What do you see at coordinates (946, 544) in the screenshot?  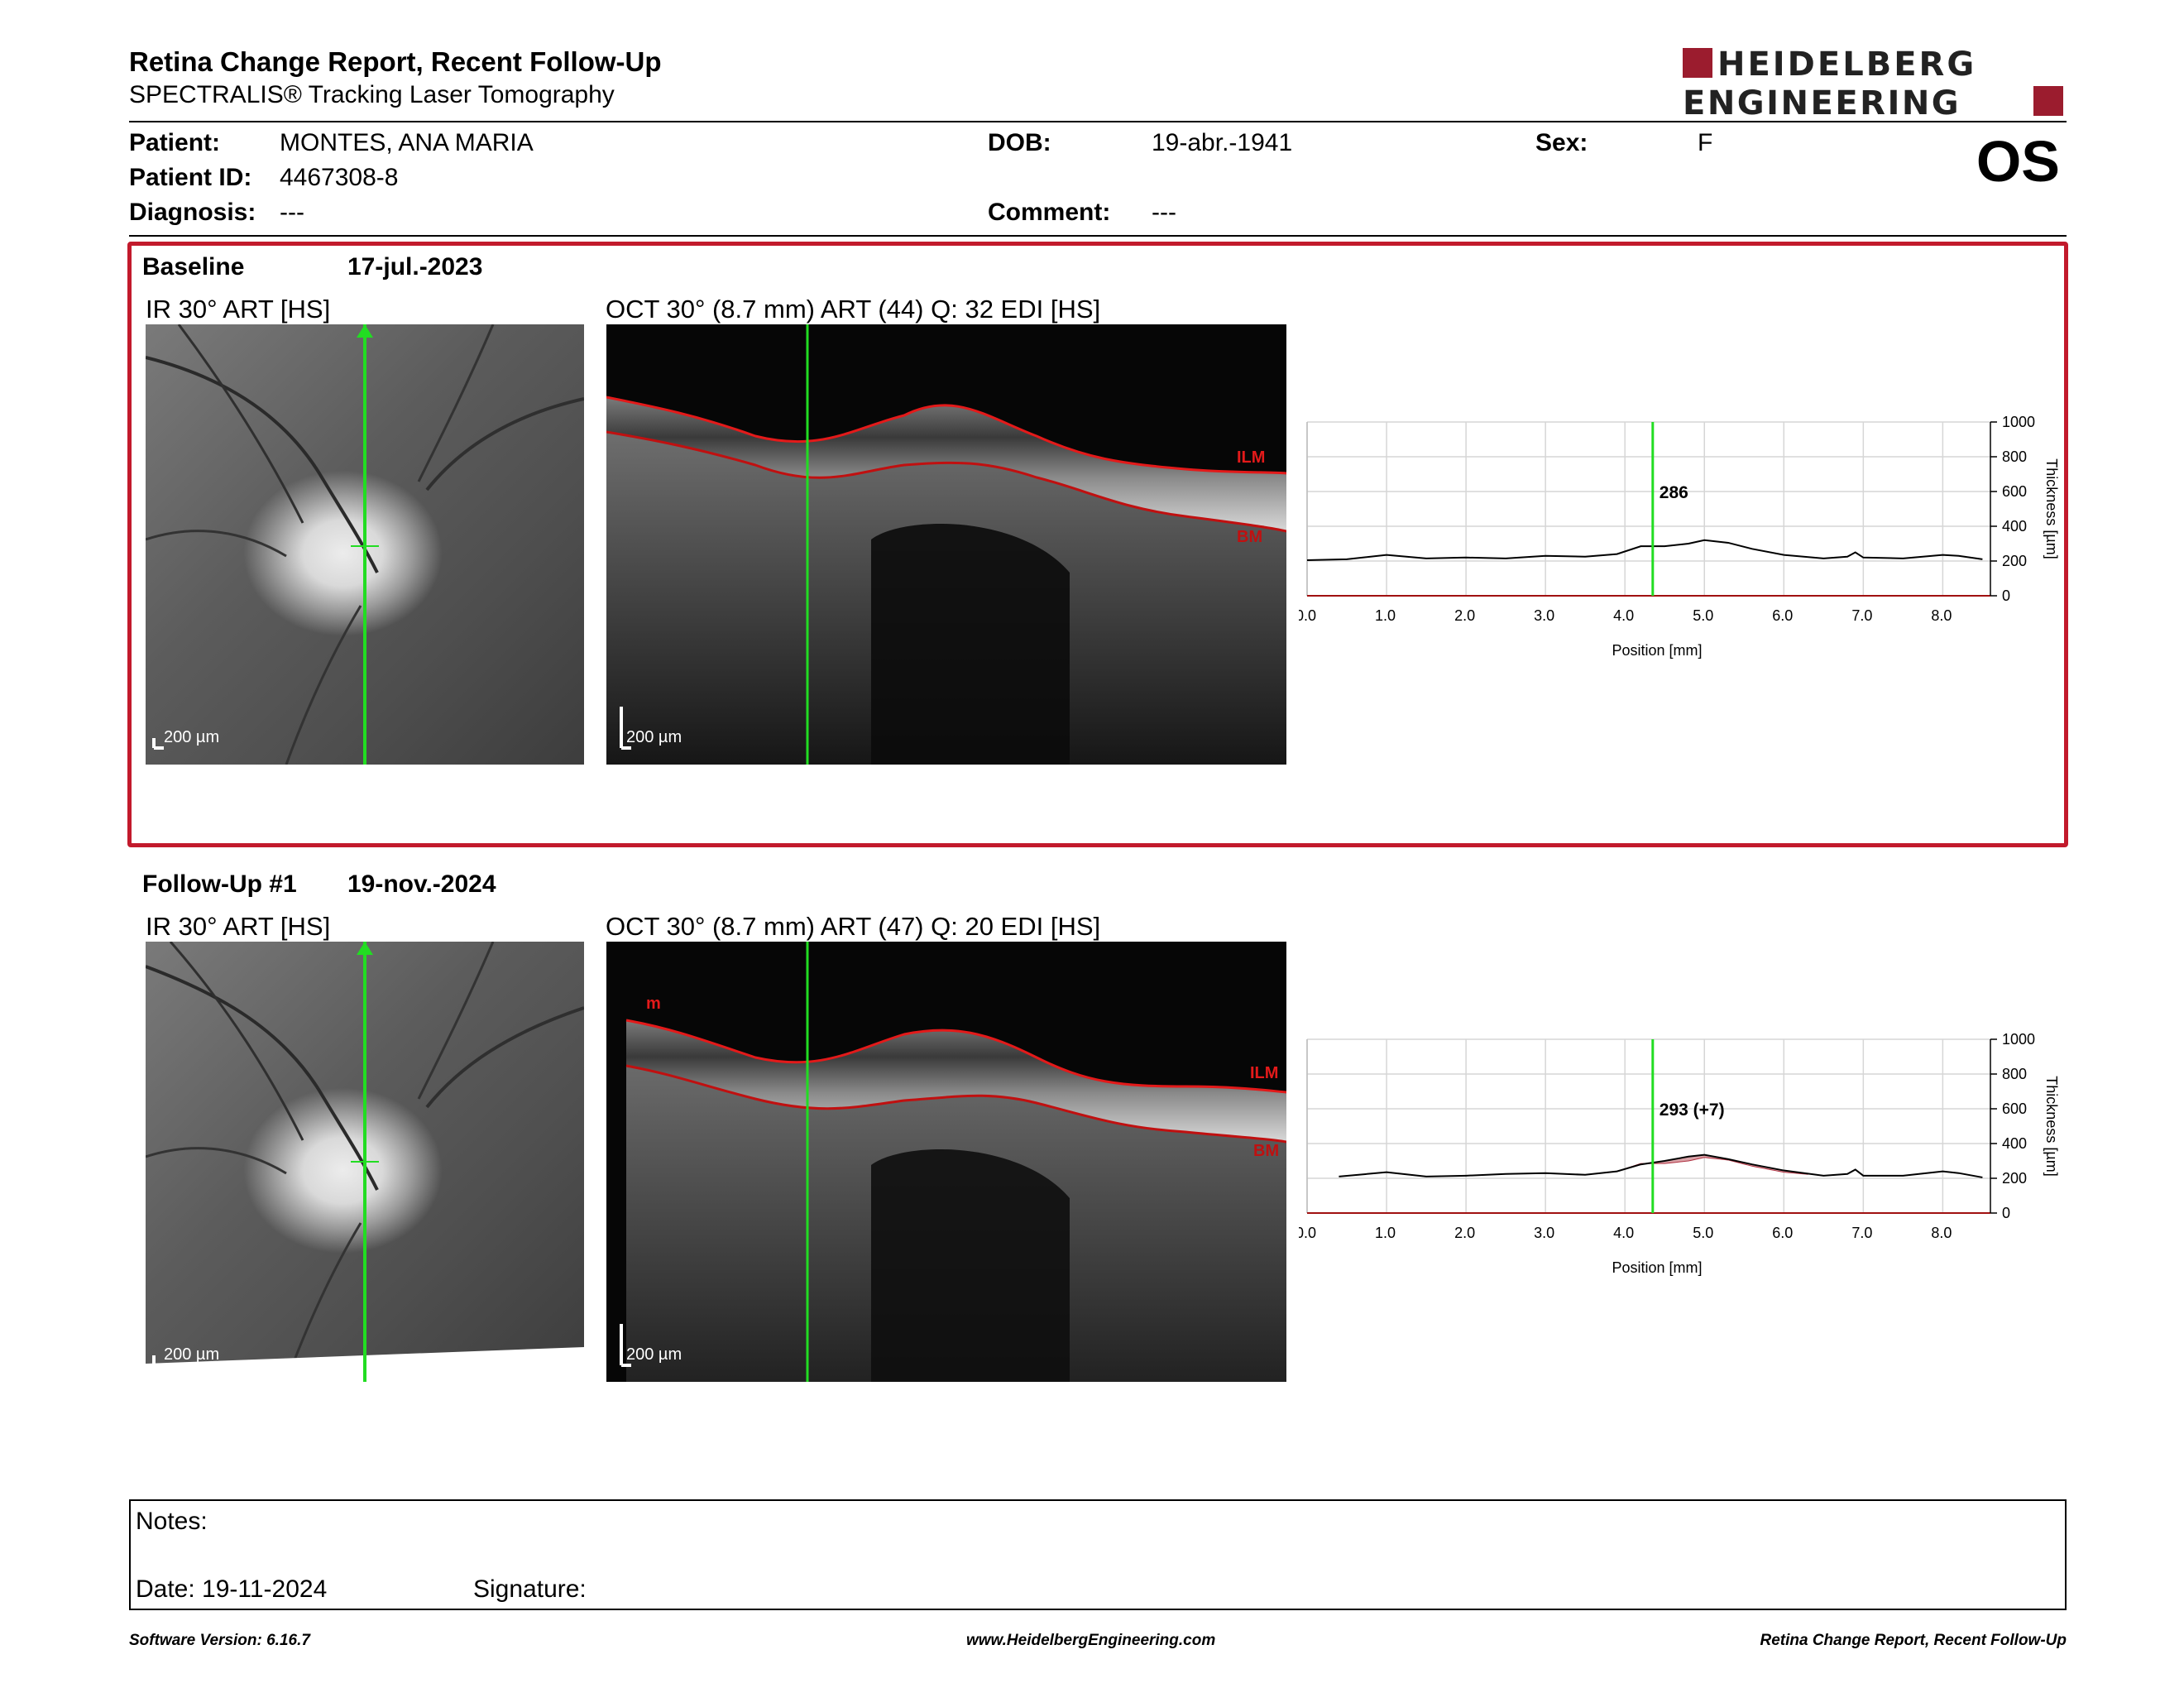 I see `baseline-oct-image: ILM BM 200 µm` at bounding box center [946, 544].